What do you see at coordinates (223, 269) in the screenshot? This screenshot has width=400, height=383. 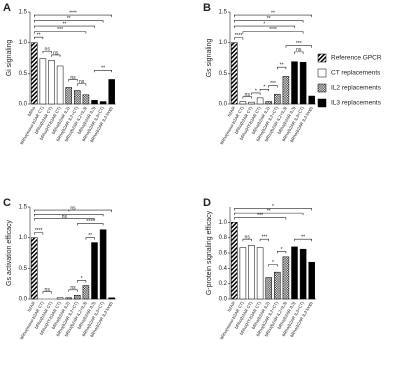 I see `y-tick-label: 0.4` at bounding box center [223, 269].